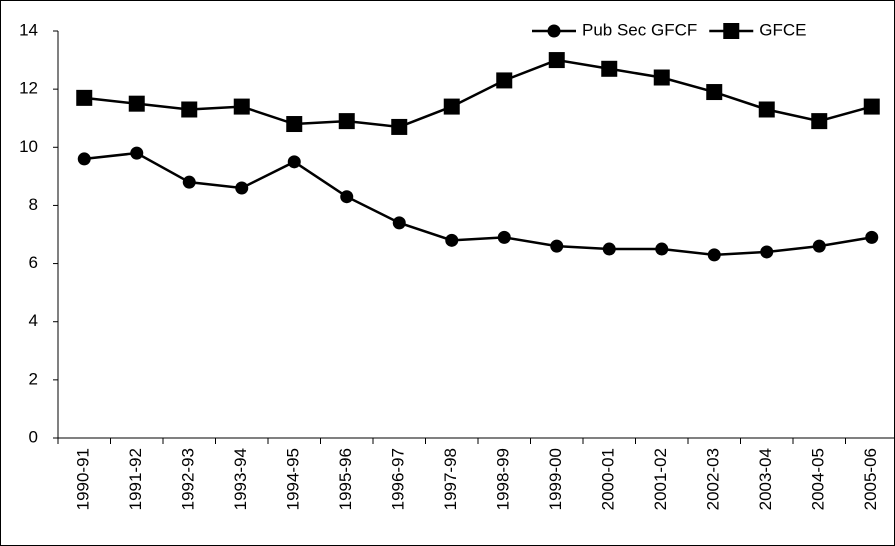 The width and height of the screenshot is (895, 546). I want to click on x-tick-label: 2005-06, so click(870, 479).